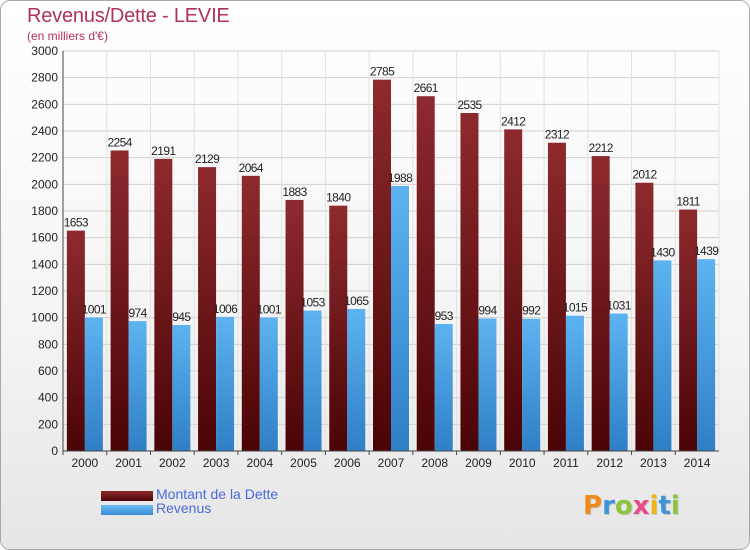 The image size is (750, 550). Describe the element at coordinates (184, 508) in the screenshot. I see `legend-label-revenue: Revenus` at that location.